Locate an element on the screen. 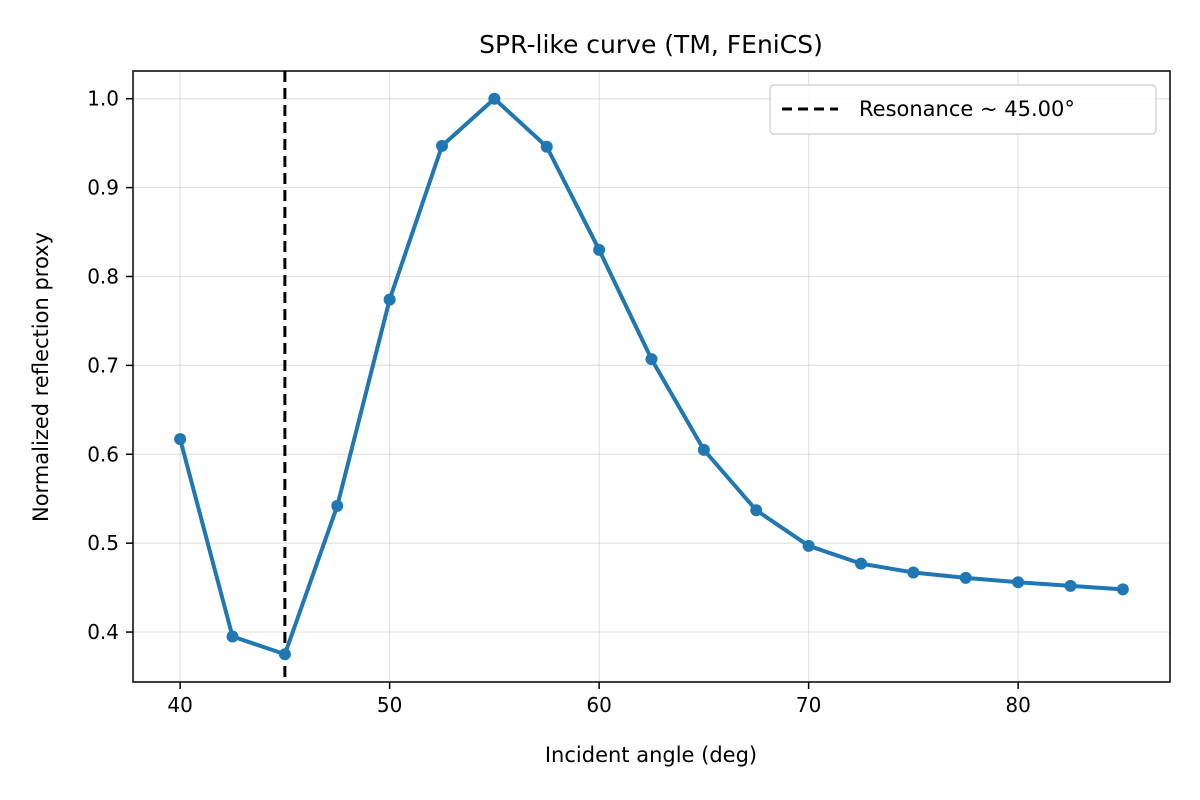 The image size is (1200, 800). legend-label-resonance: Resonance ~ 45.00° is located at coordinates (967, 109).